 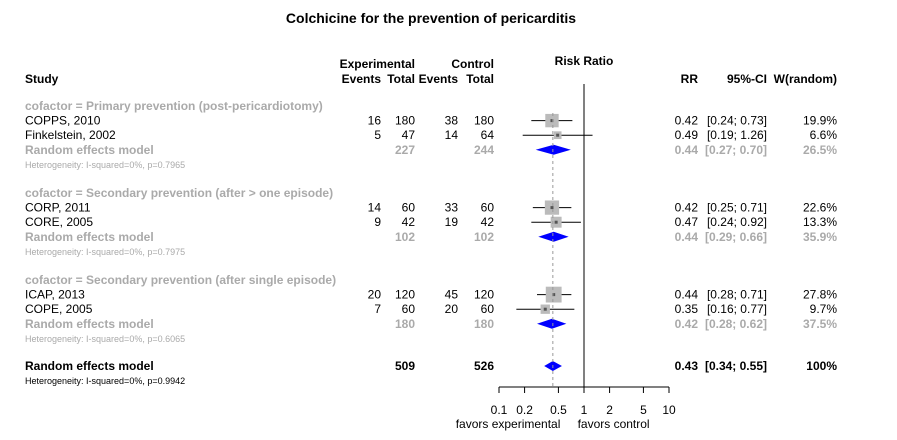 What do you see at coordinates (737, 208) in the screenshot?
I see `ci-value: [0.25; 0.71]` at bounding box center [737, 208].